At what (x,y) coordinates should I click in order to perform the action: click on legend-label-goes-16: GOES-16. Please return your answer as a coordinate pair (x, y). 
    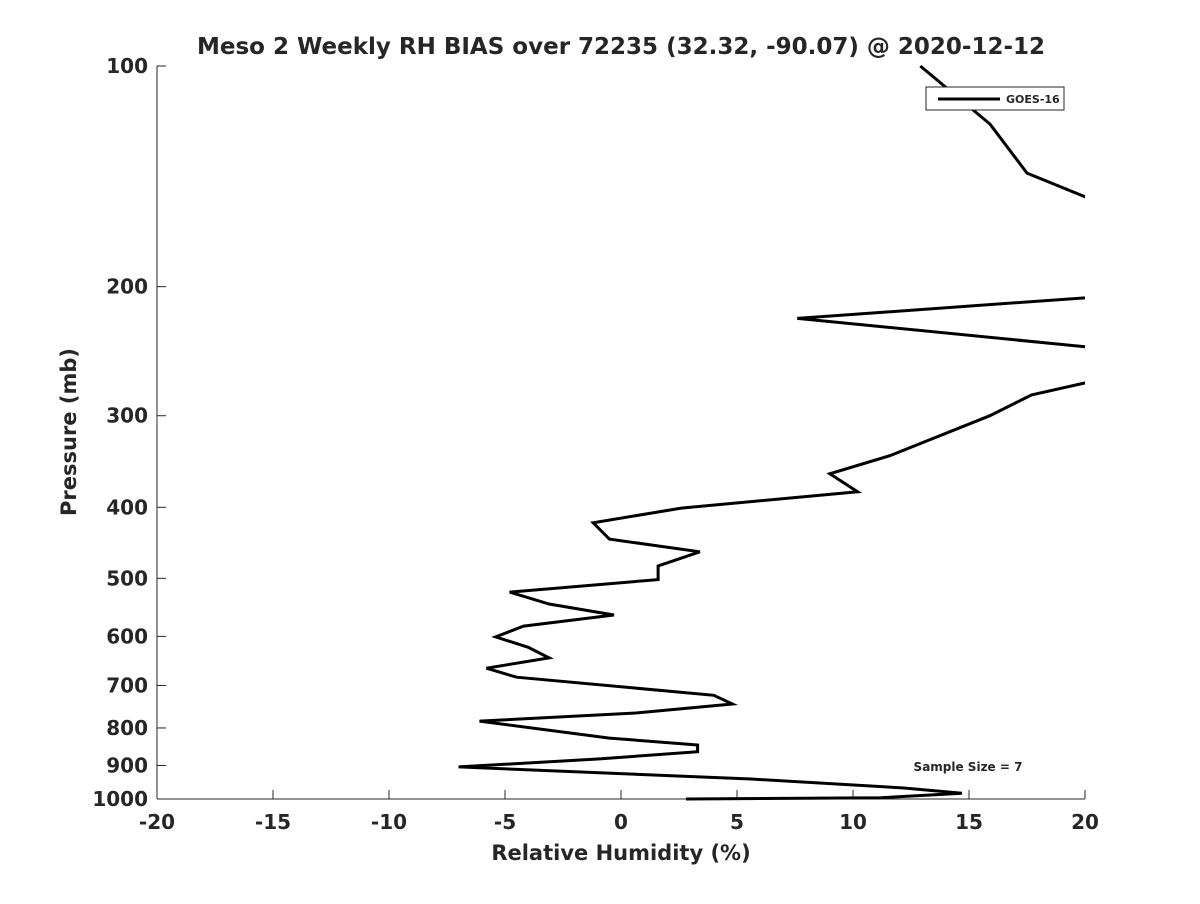
    Looking at the image, I should click on (1033, 99).